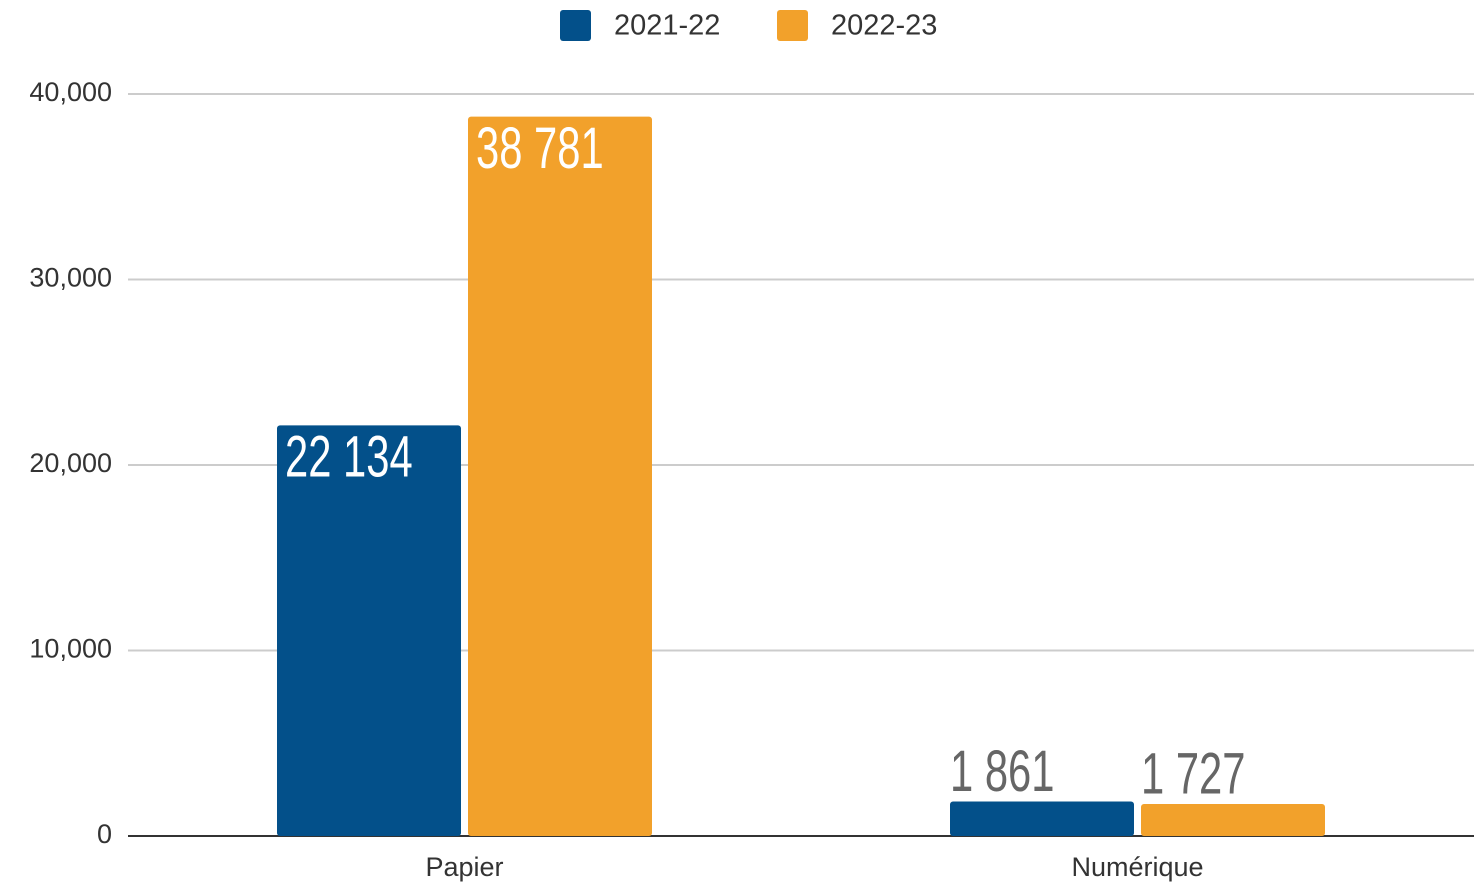  What do you see at coordinates (70, 92) in the screenshot?
I see `y-tick-label: 40,000` at bounding box center [70, 92].